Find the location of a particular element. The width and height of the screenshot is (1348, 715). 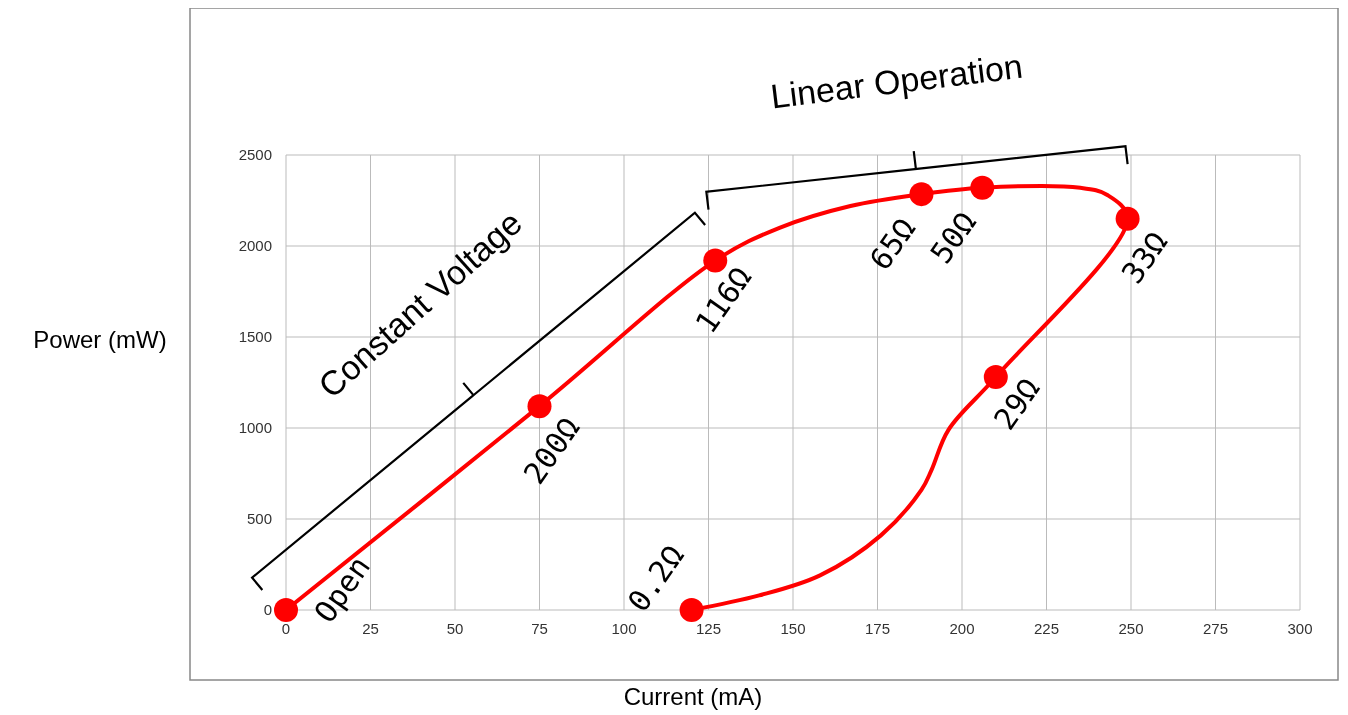

x-tick-label: 75 is located at coordinates (539, 628).